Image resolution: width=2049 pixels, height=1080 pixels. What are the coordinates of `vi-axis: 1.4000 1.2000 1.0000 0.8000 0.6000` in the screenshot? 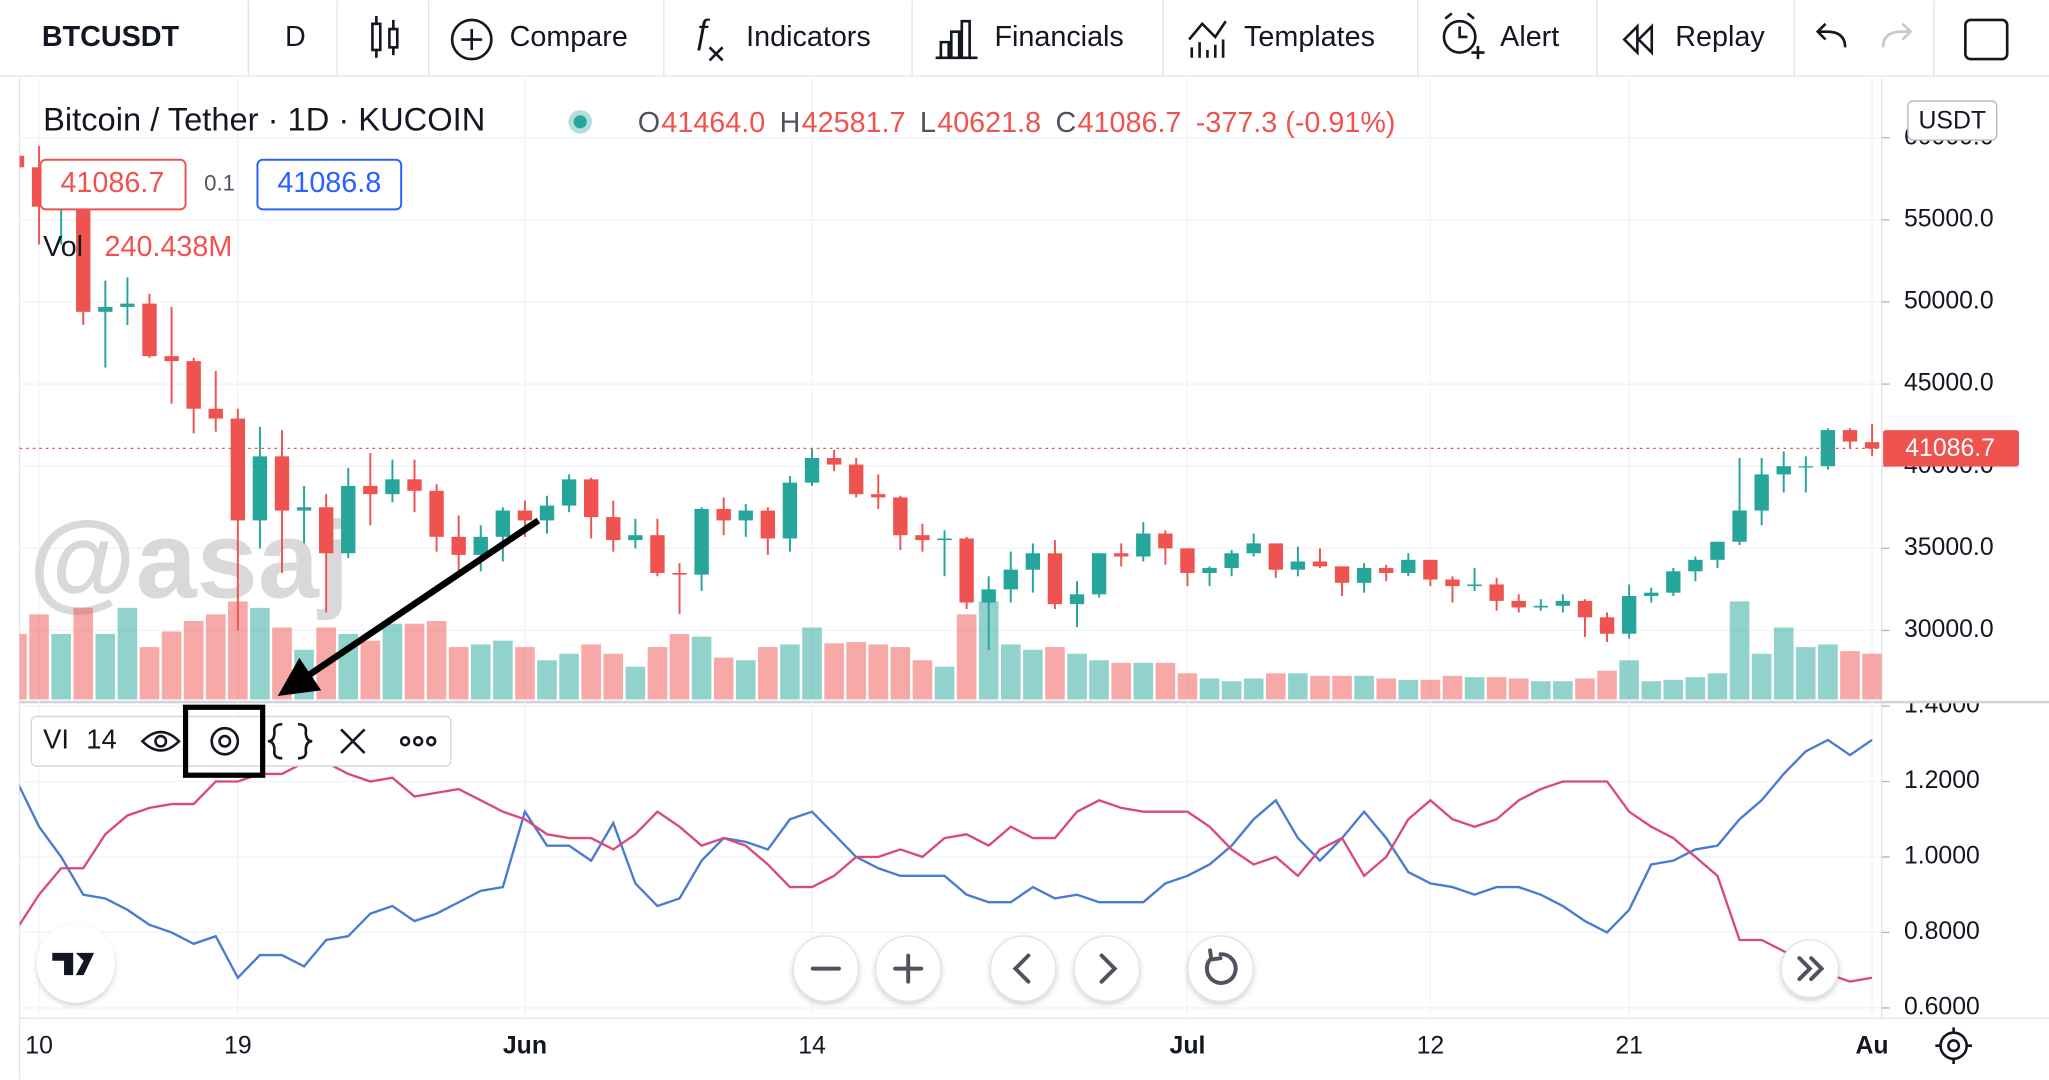 It's located at (1930, 853).